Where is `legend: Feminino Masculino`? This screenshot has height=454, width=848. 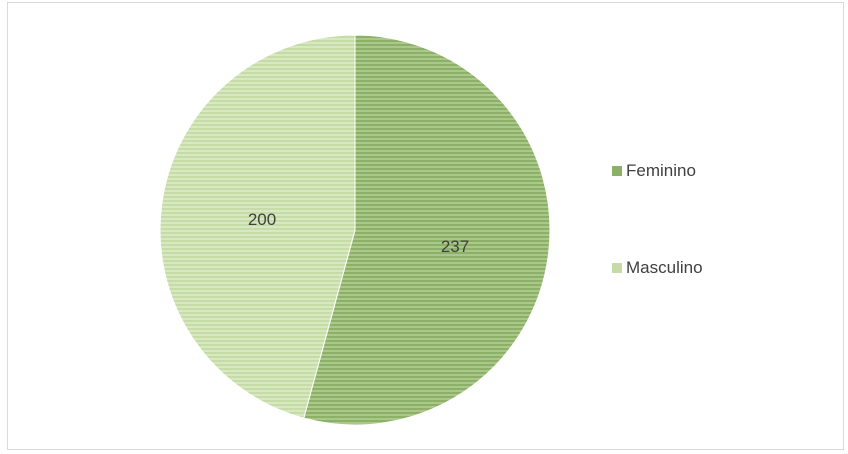
legend: Feminino Masculino is located at coordinates (657, 219).